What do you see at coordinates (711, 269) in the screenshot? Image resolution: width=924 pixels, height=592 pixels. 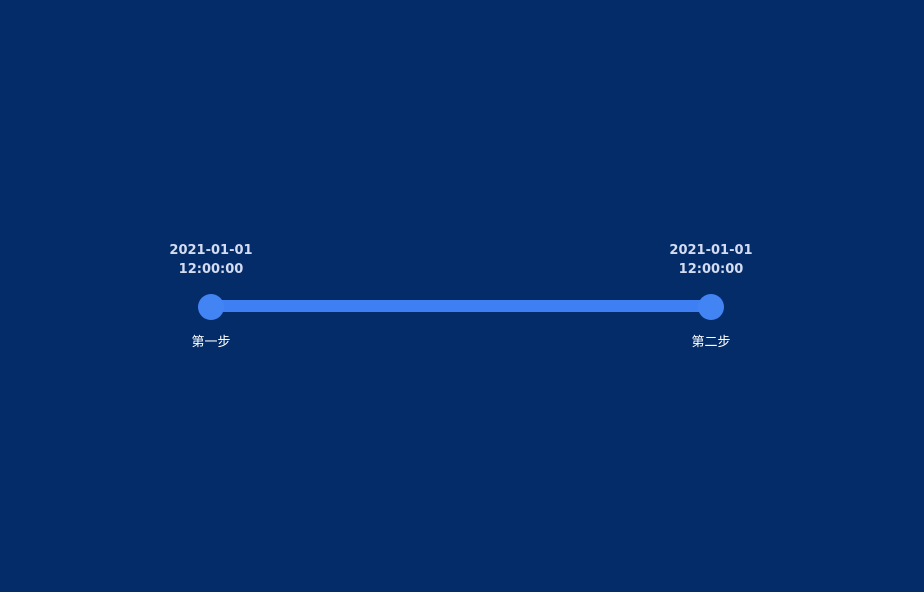 I see `step-2-time: 12:00:00` at bounding box center [711, 269].